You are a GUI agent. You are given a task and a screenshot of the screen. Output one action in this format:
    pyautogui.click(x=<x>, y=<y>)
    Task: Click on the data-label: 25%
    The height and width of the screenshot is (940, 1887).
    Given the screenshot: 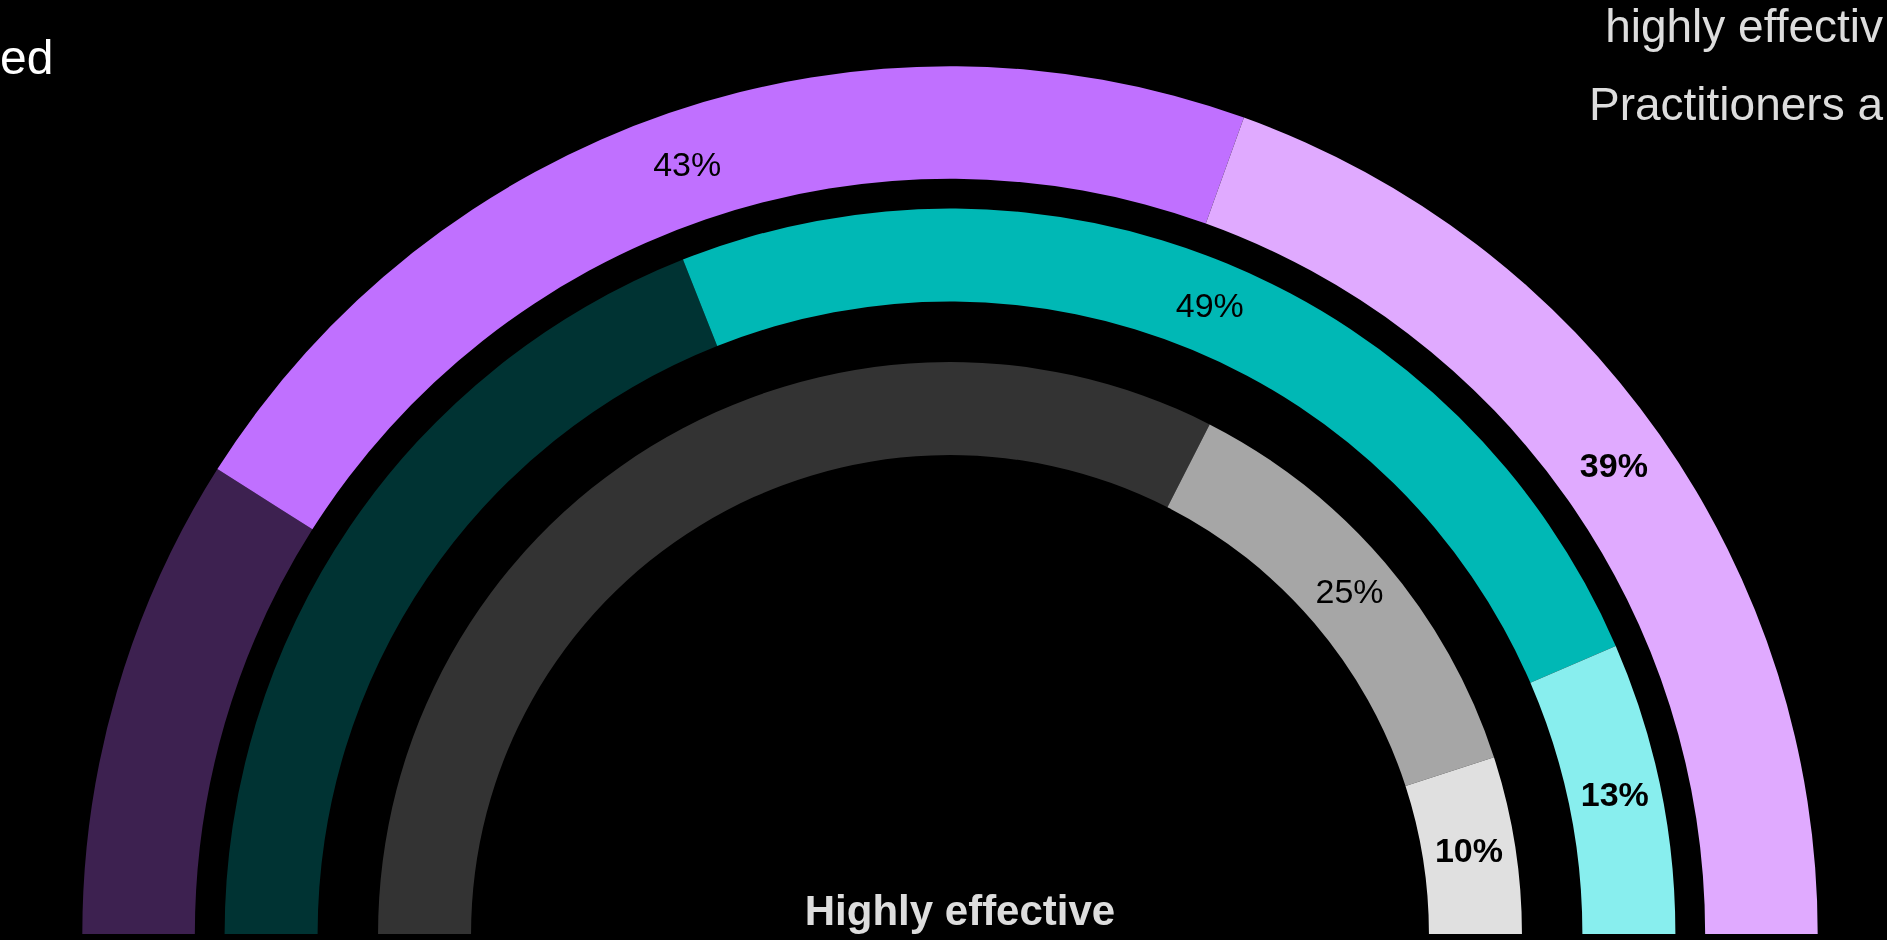 What is the action you would take?
    pyautogui.click(x=1349, y=590)
    